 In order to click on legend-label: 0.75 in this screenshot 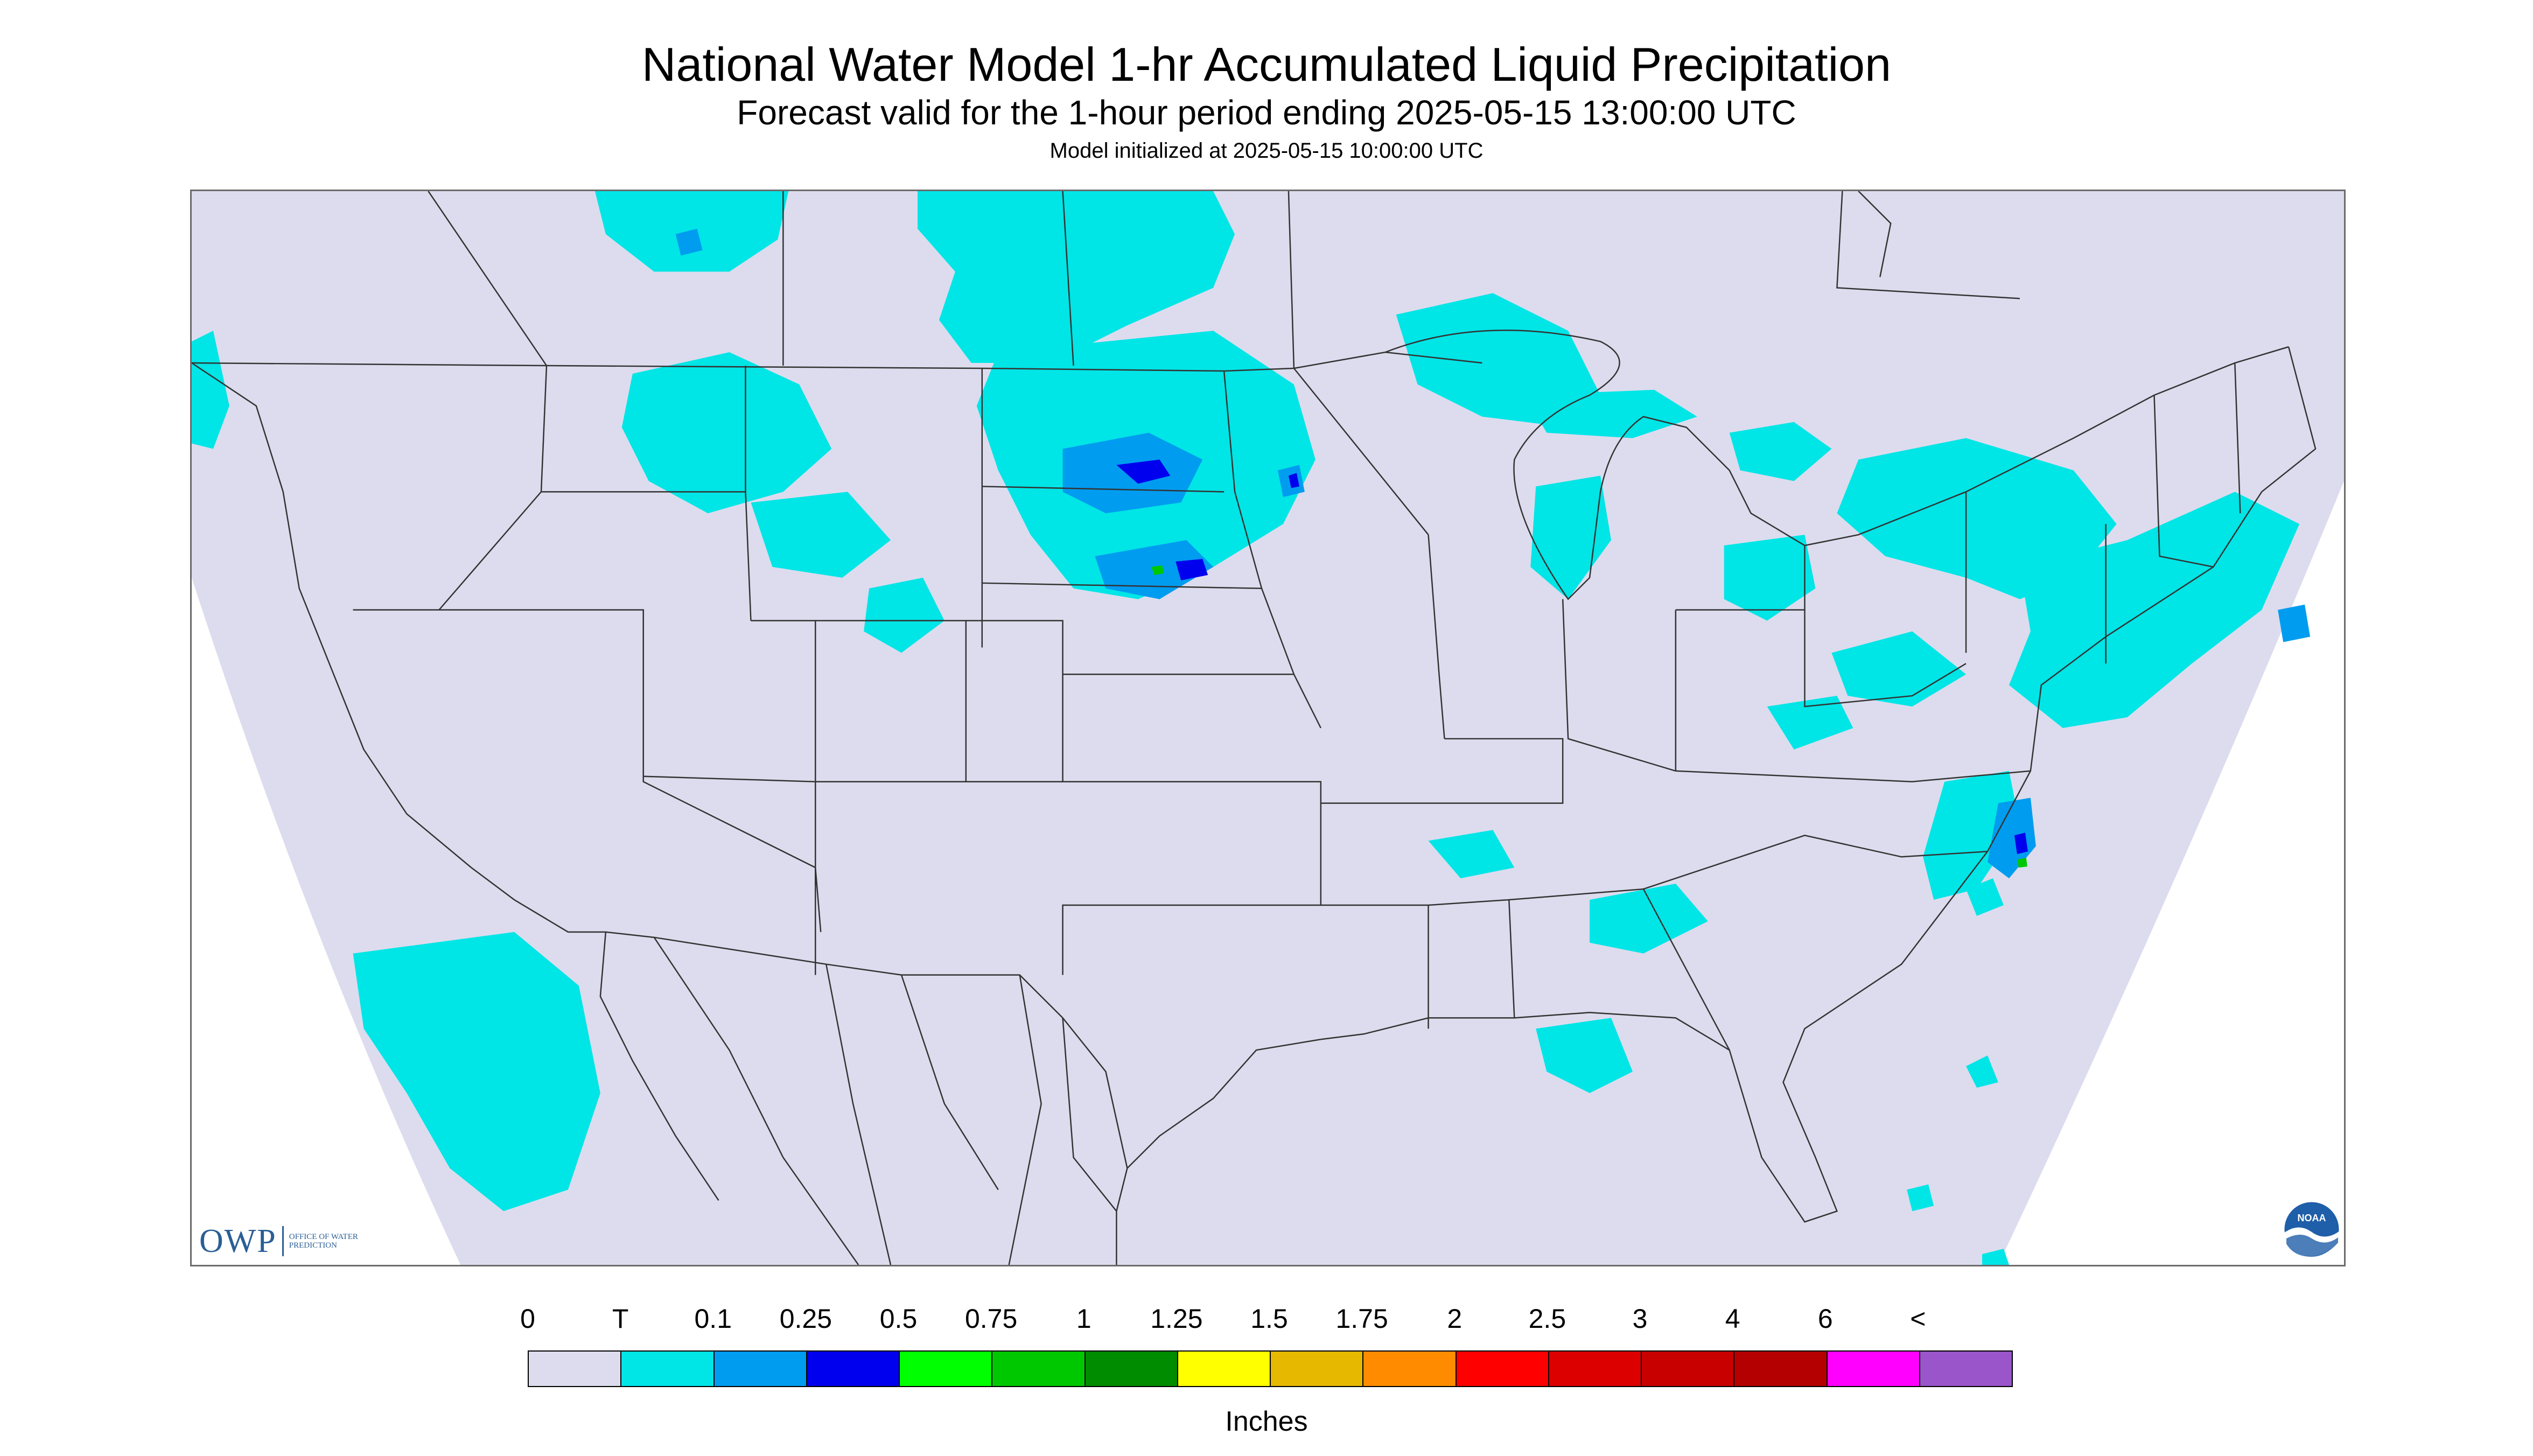, I will do `click(991, 1319)`.